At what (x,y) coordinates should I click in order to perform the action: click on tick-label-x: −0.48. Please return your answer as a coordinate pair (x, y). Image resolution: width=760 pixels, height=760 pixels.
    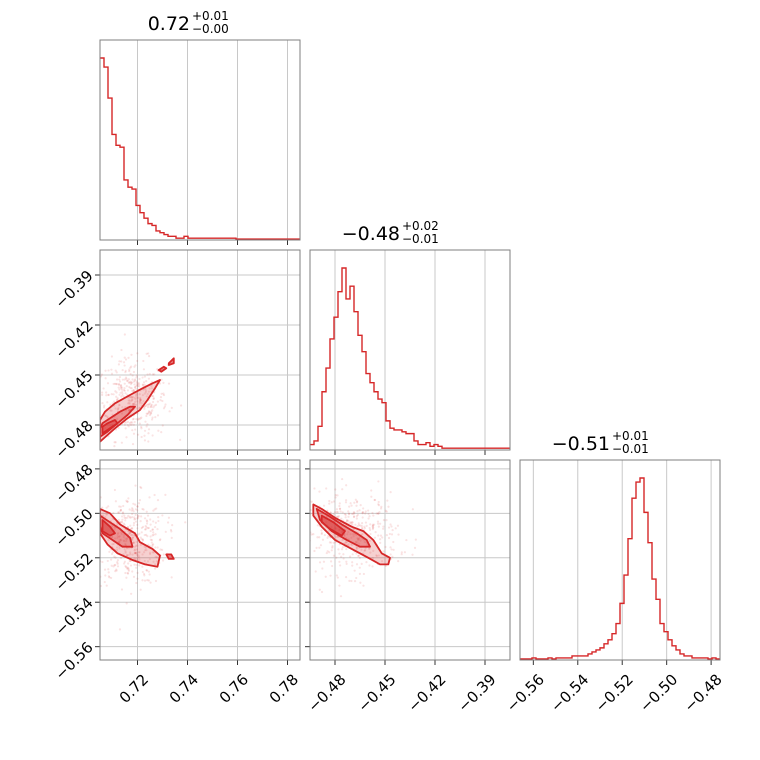
    Looking at the image, I should click on (326, 692).